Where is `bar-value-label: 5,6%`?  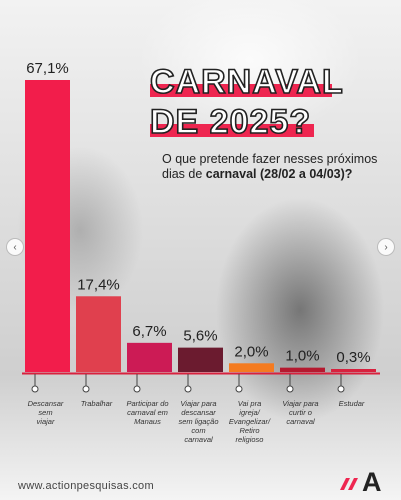 bar-value-label: 5,6% is located at coordinates (200, 336).